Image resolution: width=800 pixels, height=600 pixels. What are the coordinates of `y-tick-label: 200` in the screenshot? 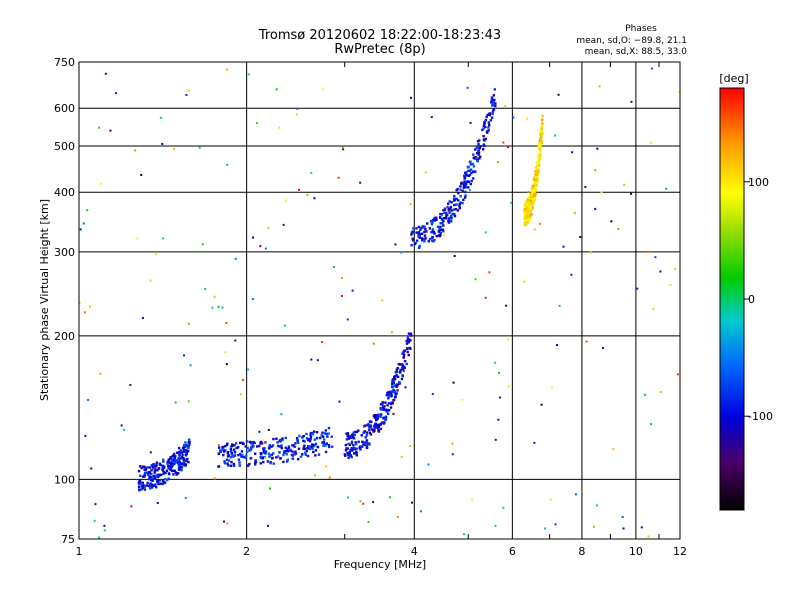 It's located at (64, 336).